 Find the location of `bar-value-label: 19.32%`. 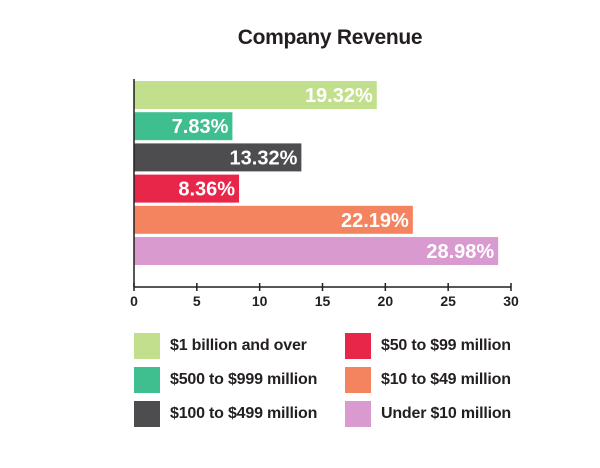

bar-value-label: 19.32% is located at coordinates (339, 96).